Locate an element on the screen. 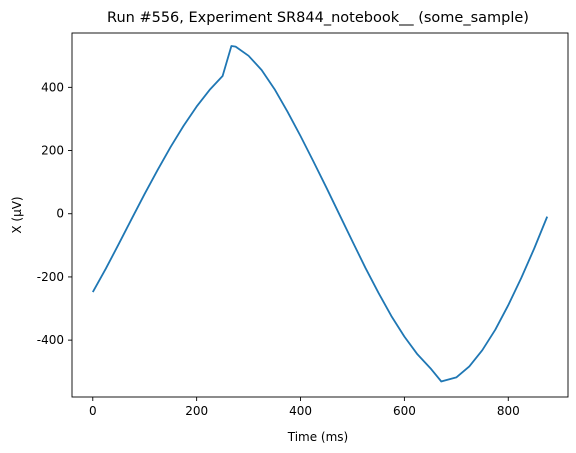  x-tick-label: 200 is located at coordinates (196, 411).